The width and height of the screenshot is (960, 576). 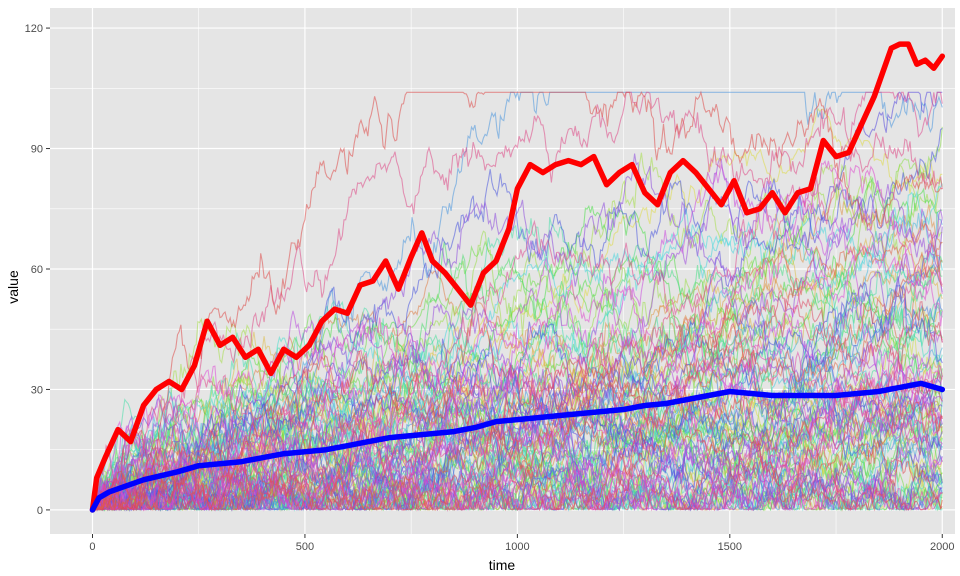 What do you see at coordinates (502, 565) in the screenshot?
I see `x-axis-title: time` at bounding box center [502, 565].